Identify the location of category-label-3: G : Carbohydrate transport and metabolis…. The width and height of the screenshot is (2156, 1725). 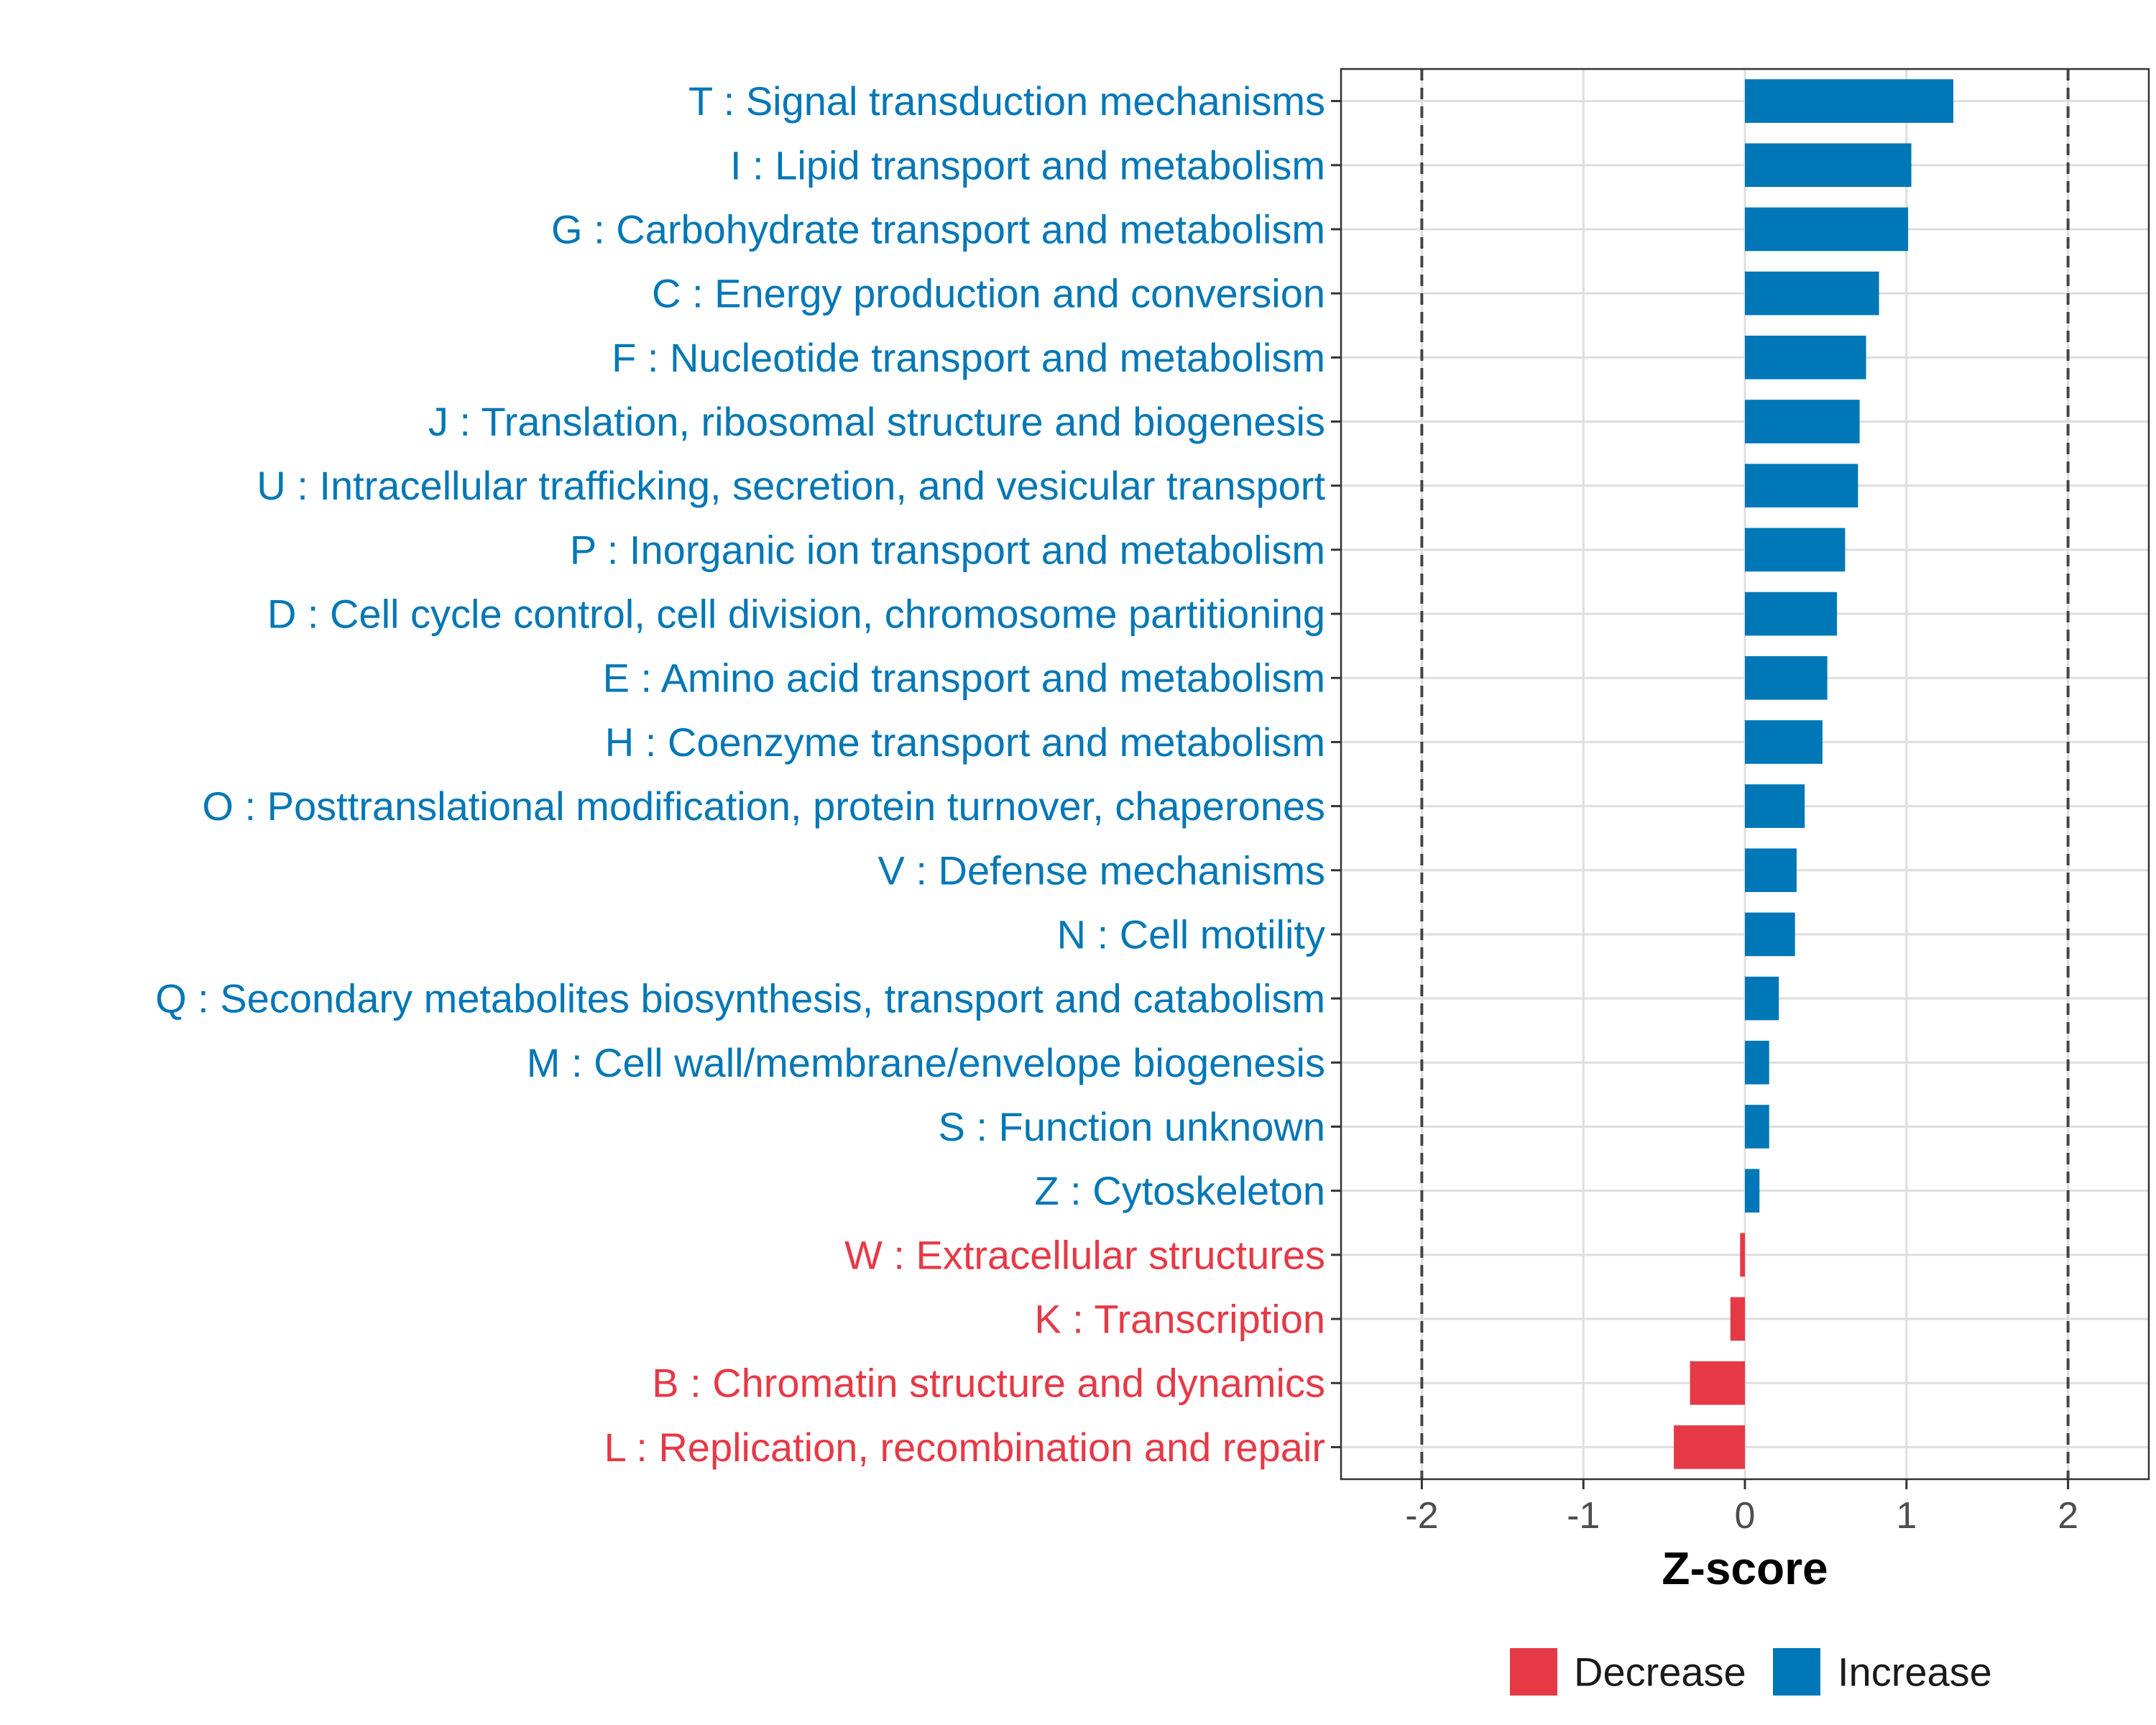
(938, 229).